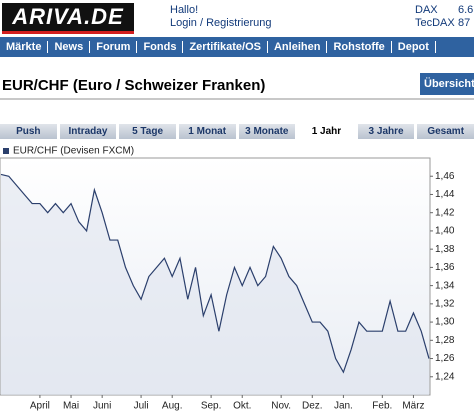  I want to click on x-tick-label: Okt., so click(242, 406).